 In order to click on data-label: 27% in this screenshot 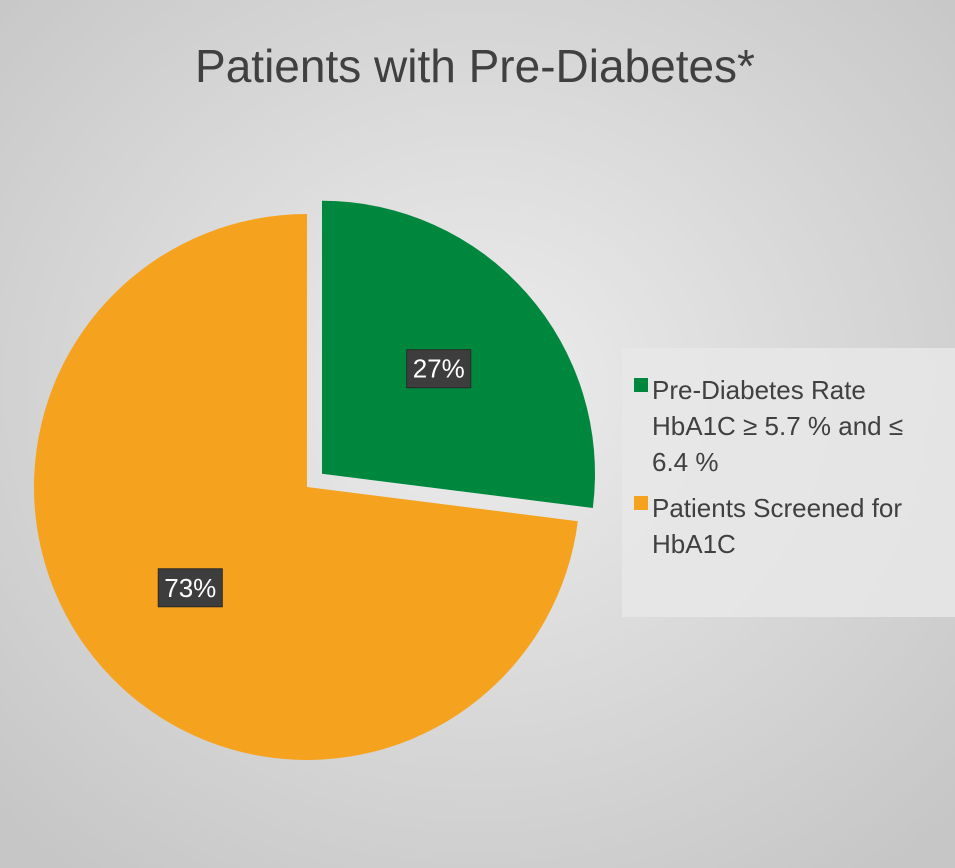, I will do `click(439, 369)`.